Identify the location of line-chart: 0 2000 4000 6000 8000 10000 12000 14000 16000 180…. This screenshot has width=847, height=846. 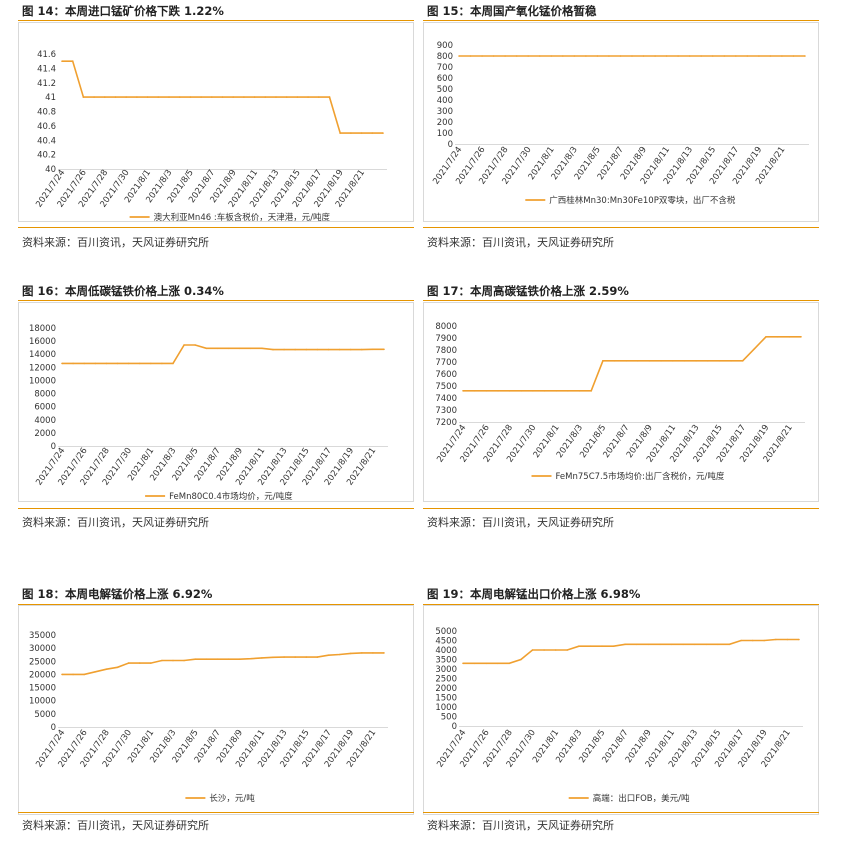
(216, 402).